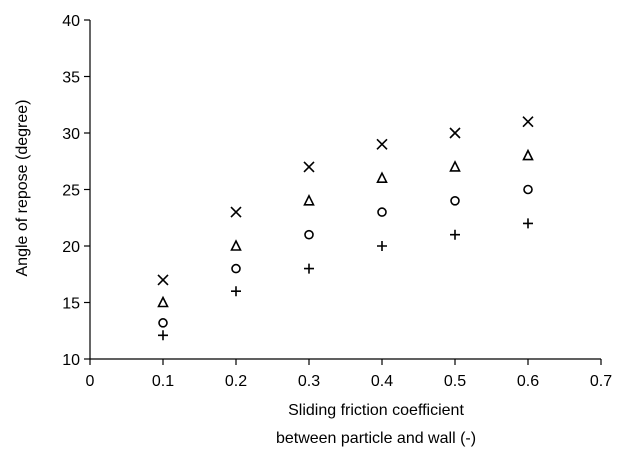 Image resolution: width=641 pixels, height=454 pixels. I want to click on x-axis-label-line-2: between particle and wall (-), so click(376, 438).